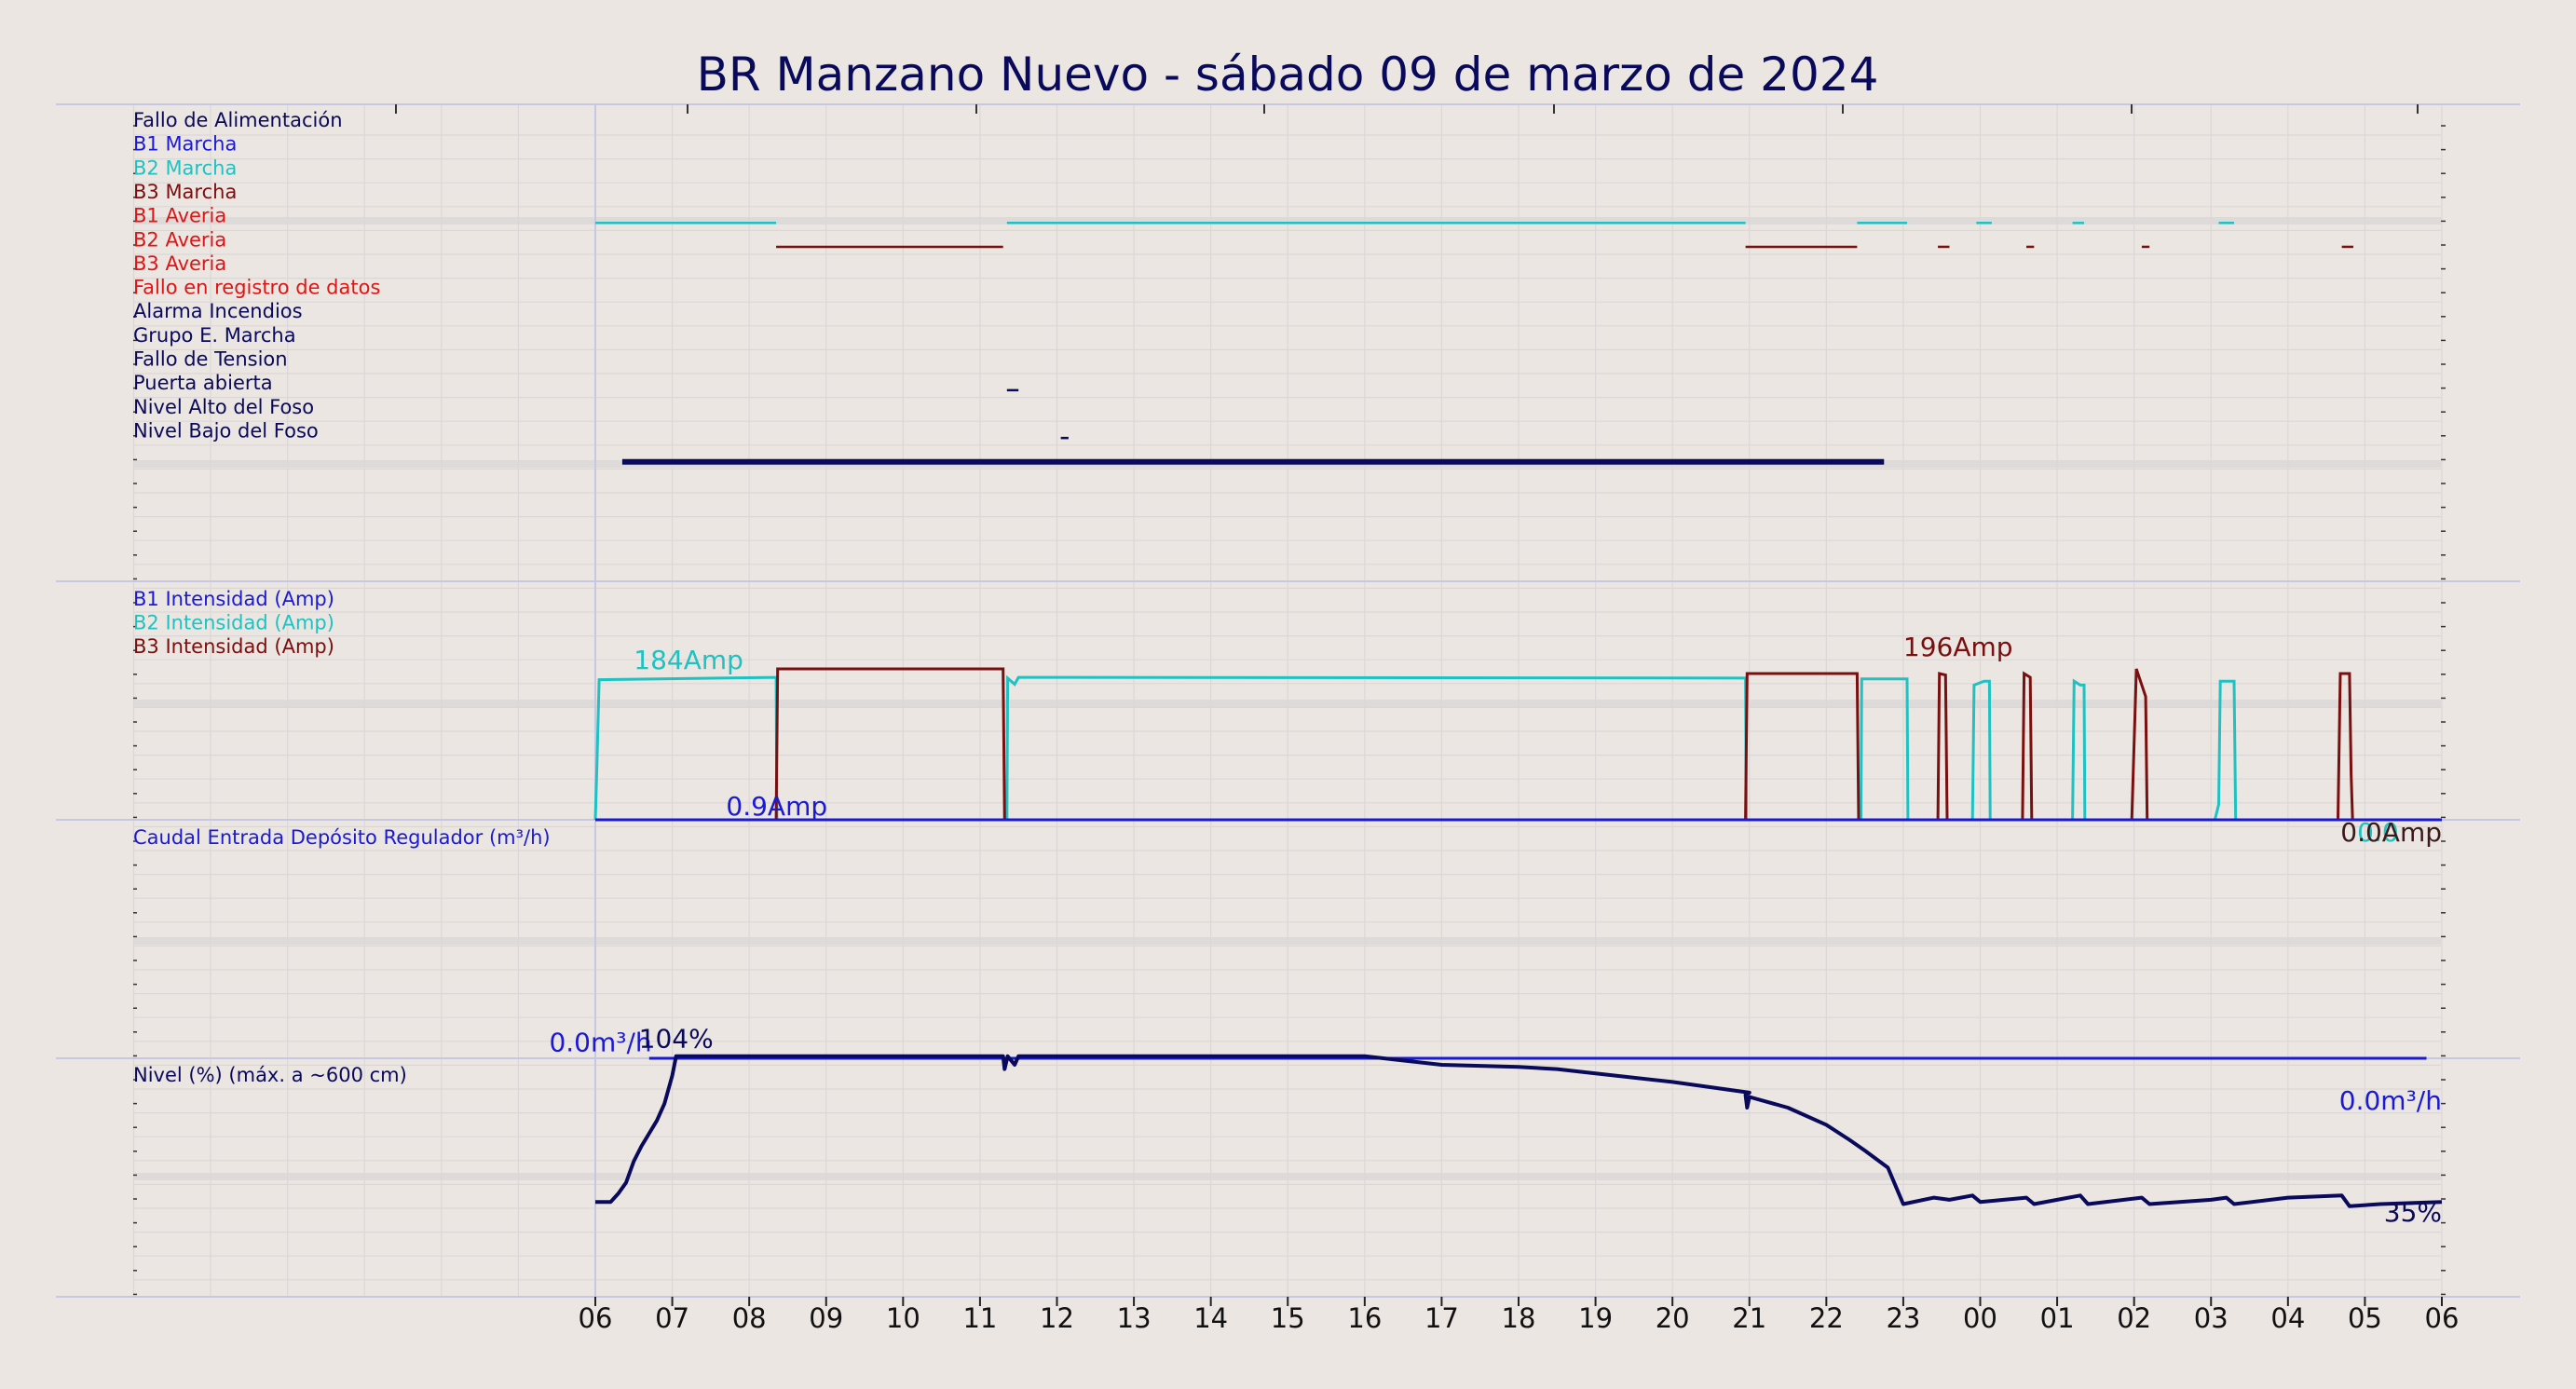  What do you see at coordinates (749, 1318) in the screenshot?
I see `x-tick-label: 08` at bounding box center [749, 1318].